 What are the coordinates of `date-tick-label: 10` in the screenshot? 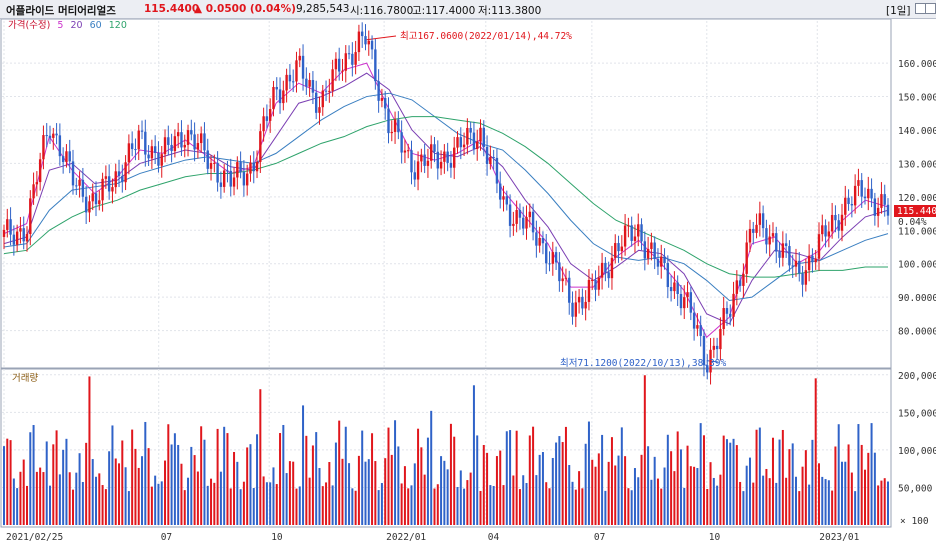 It's located at (715, 537).